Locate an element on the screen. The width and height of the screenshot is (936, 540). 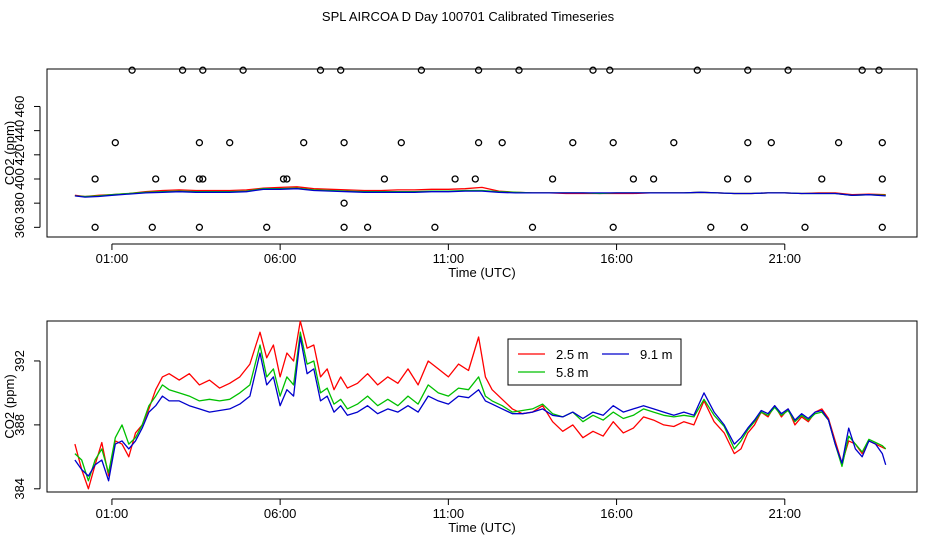
y-tick-label: 460 is located at coordinates (19, 107).